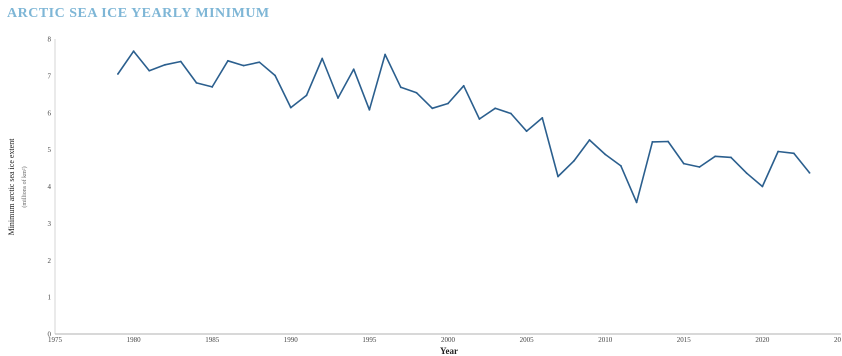 The image size is (842, 356). I want to click on y-tick-label: 5, so click(50, 150).